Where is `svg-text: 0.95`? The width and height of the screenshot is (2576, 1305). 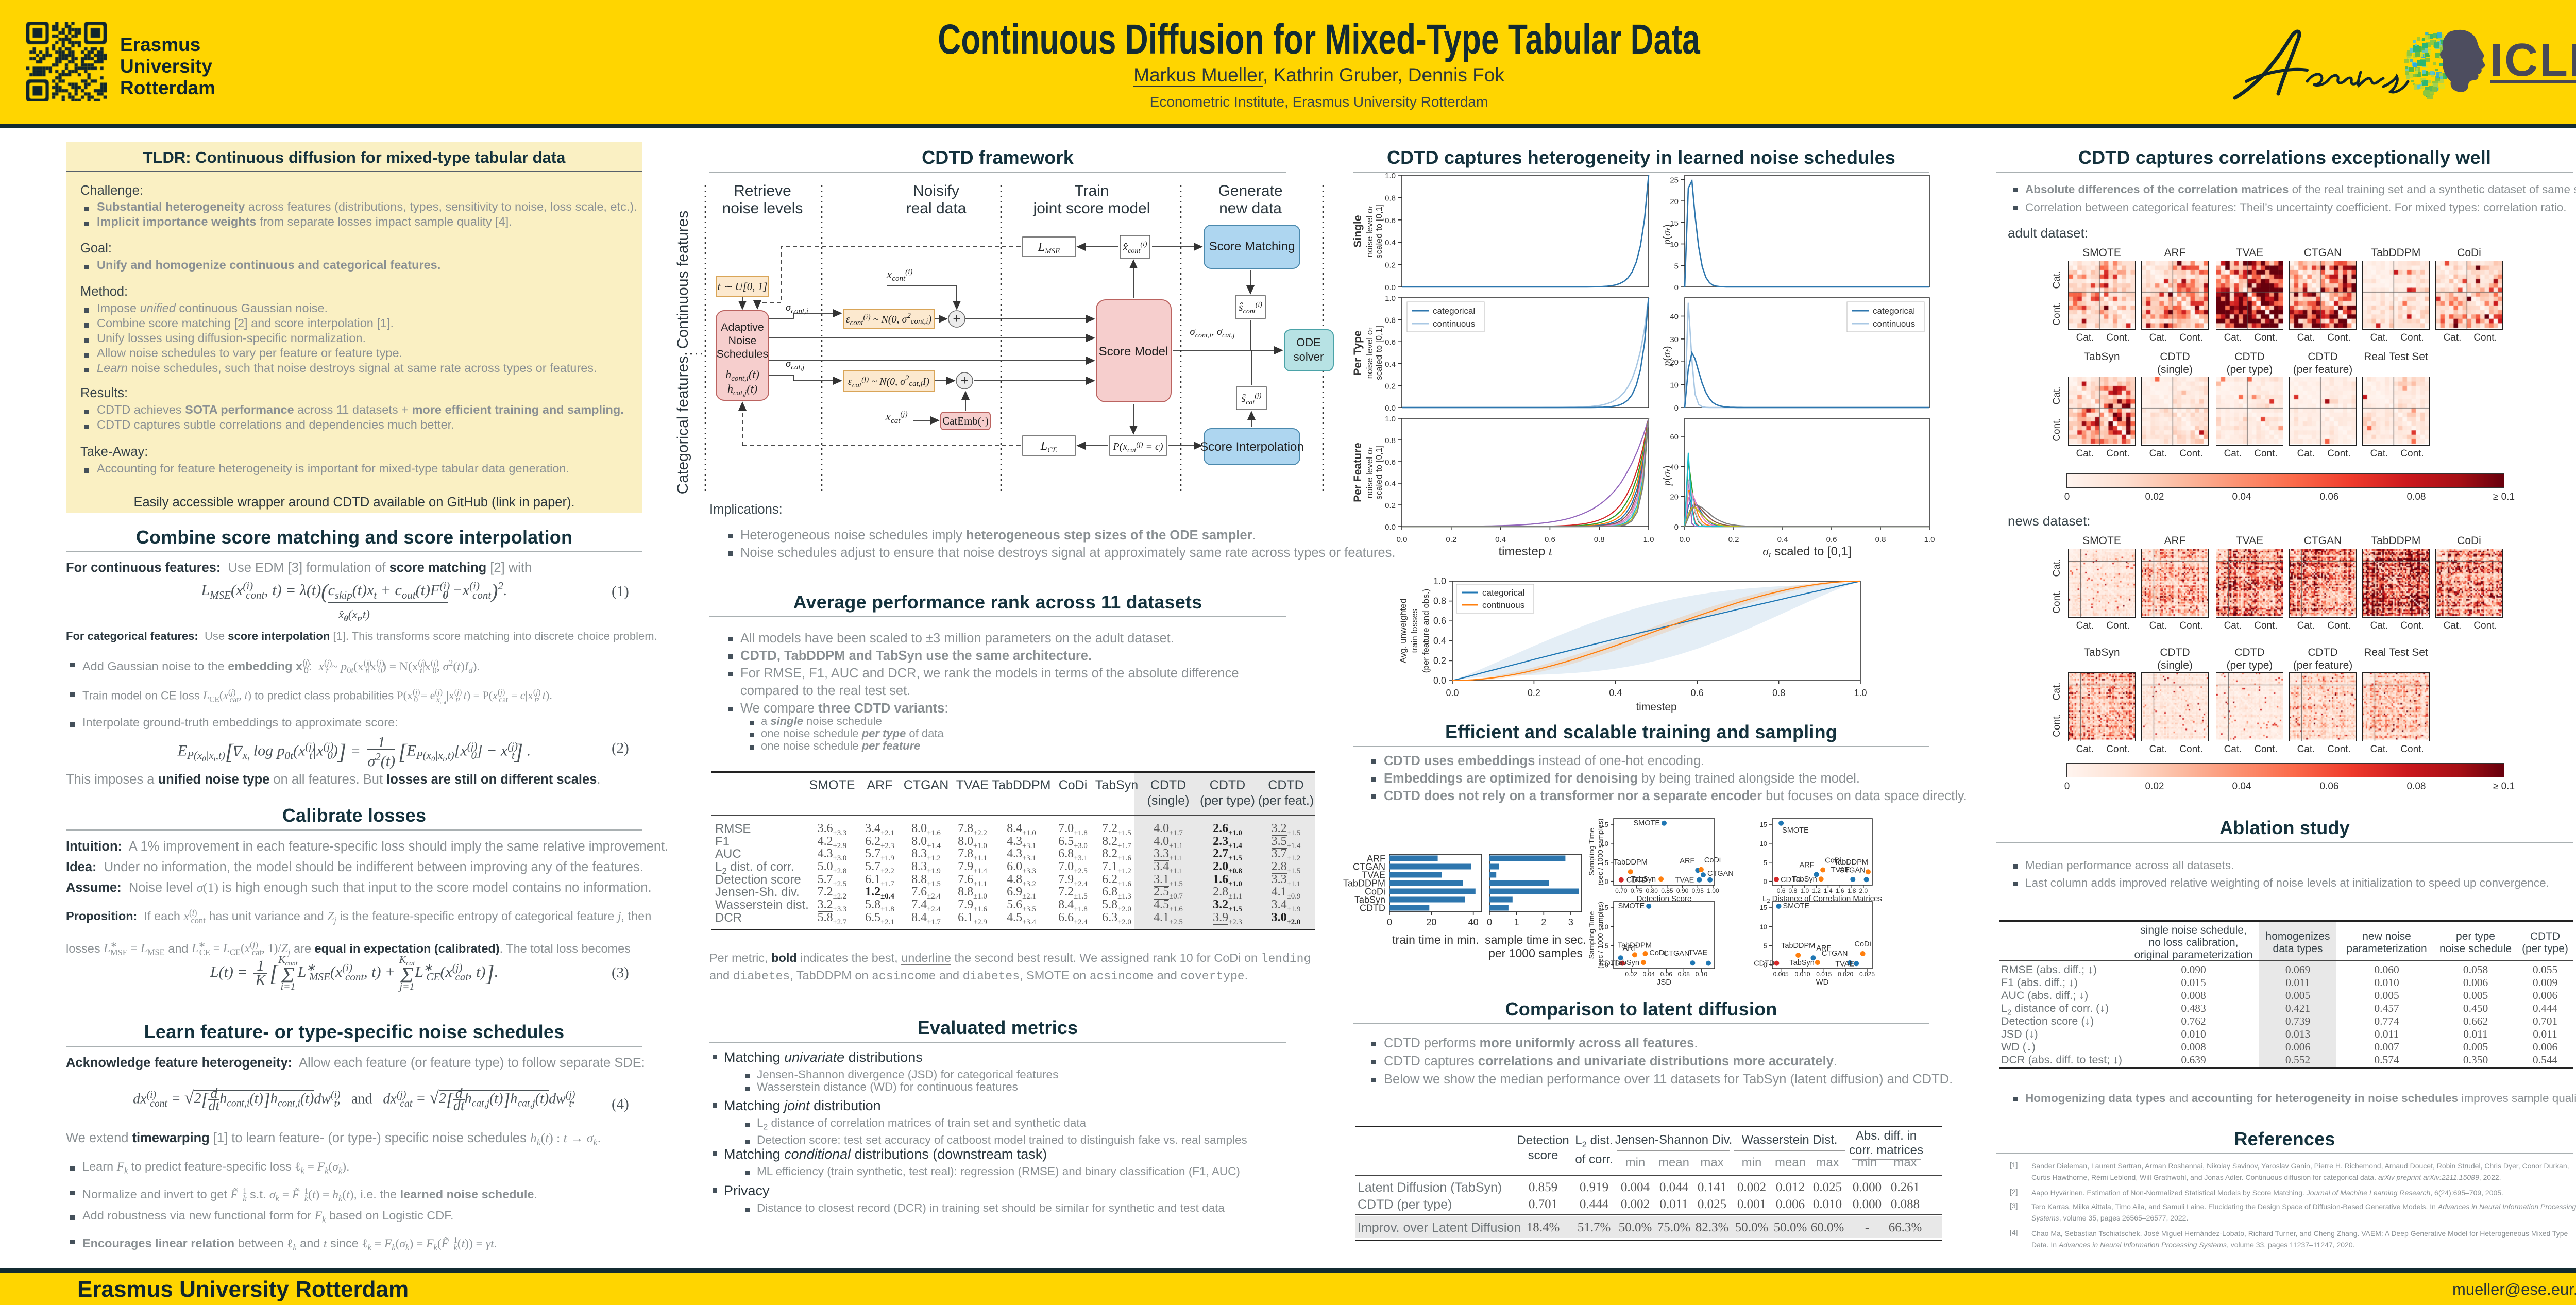 svg-text: 0.95 is located at coordinates (1698, 891).